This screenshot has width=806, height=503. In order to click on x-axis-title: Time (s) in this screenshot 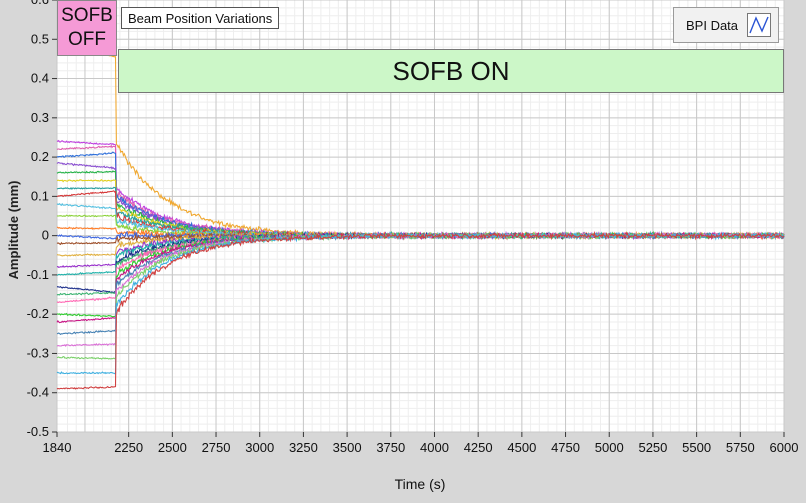, I will do `click(420, 484)`.